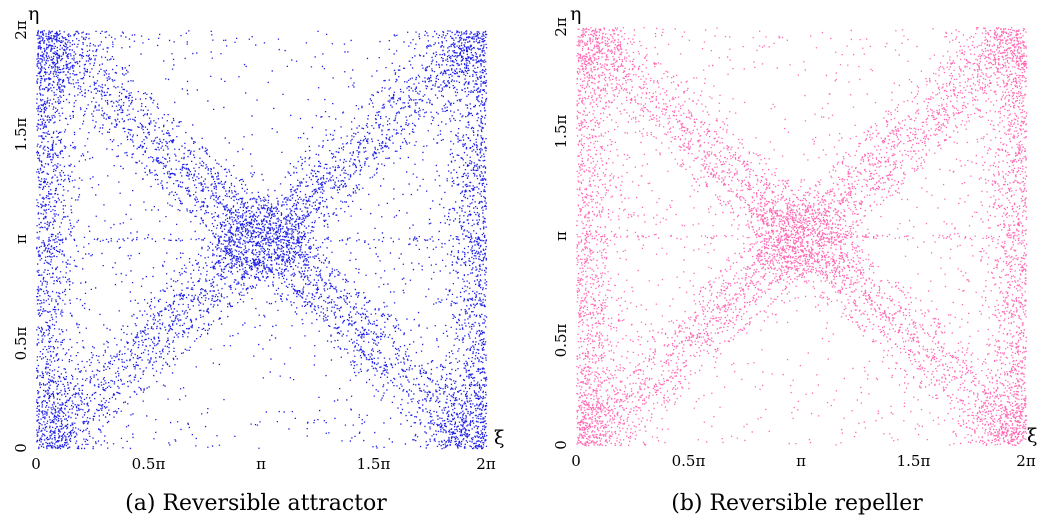  What do you see at coordinates (1032, 436) in the screenshot?
I see `x-axis-label-repeller: ξ` at bounding box center [1032, 436].